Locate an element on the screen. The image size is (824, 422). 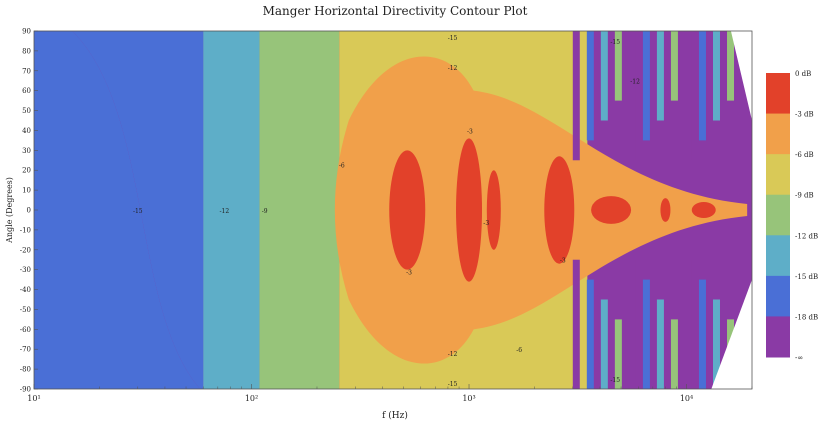
legend: 0 dB -3 dB -6 dB -9 dB -12 dB -15 dB -18 dB -∞ is located at coordinates (792, 216).